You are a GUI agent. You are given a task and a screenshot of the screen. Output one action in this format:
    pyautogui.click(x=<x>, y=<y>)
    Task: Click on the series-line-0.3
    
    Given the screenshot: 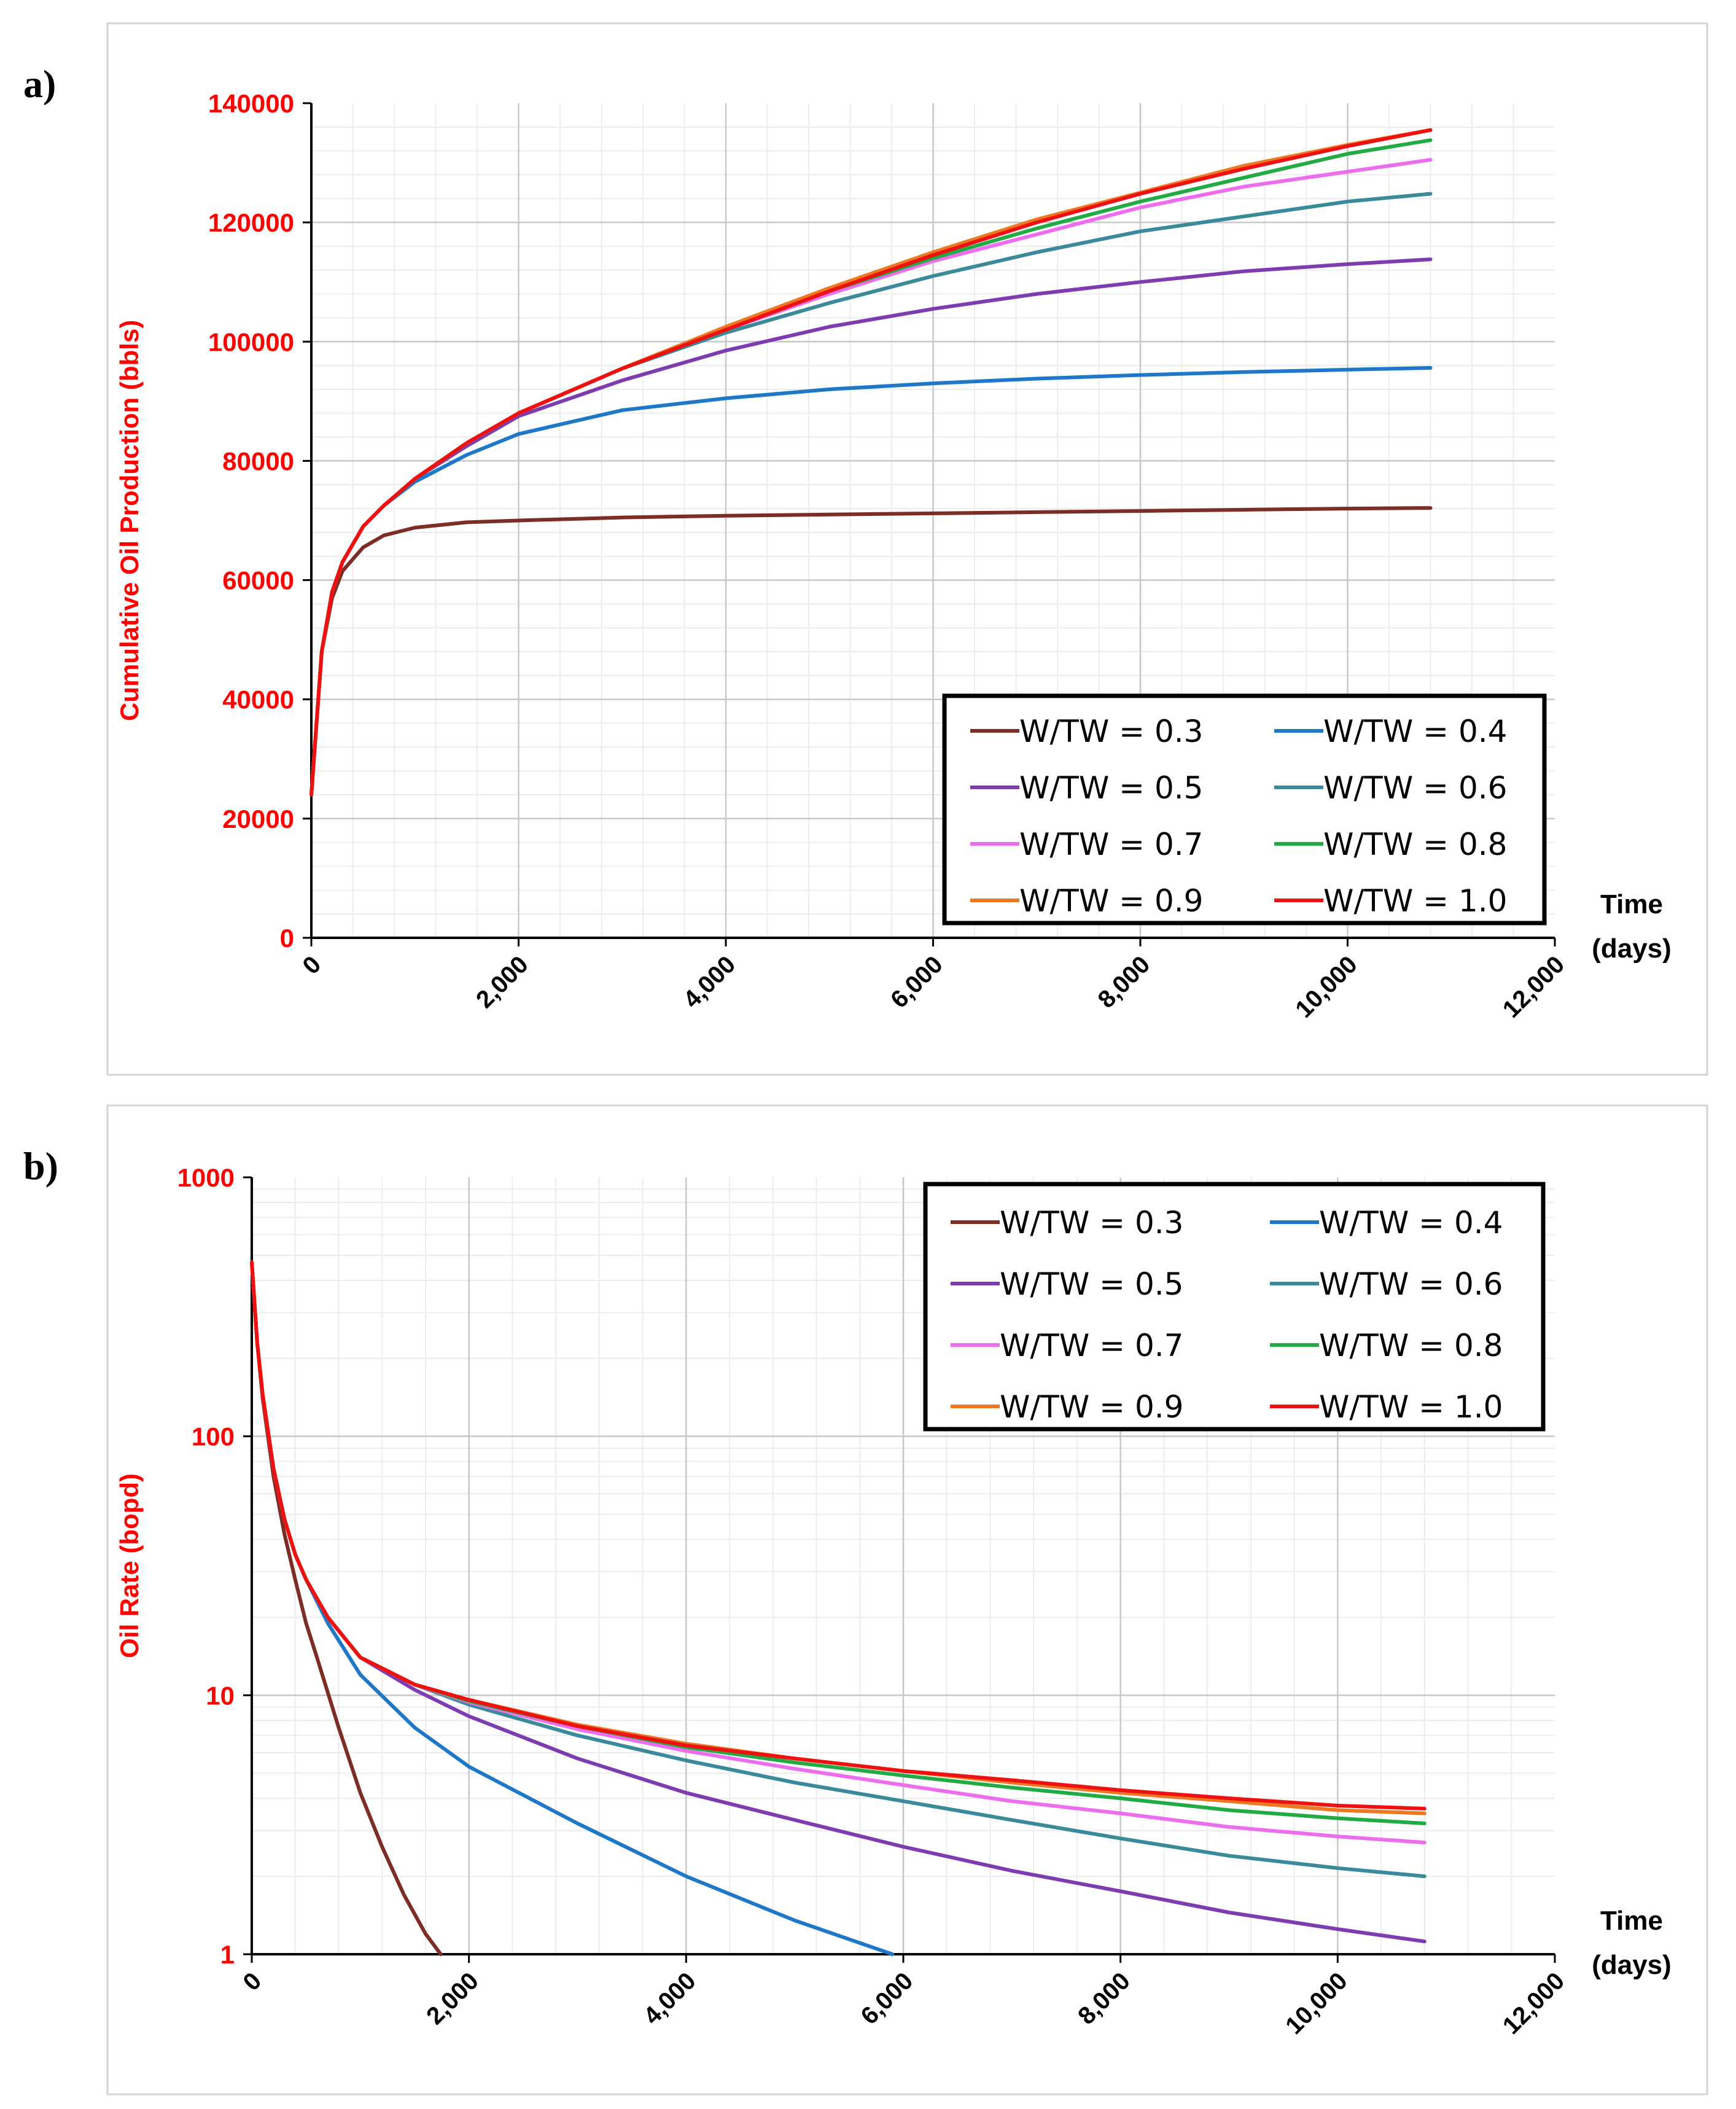 What is the action you would take?
    pyautogui.click(x=871, y=651)
    